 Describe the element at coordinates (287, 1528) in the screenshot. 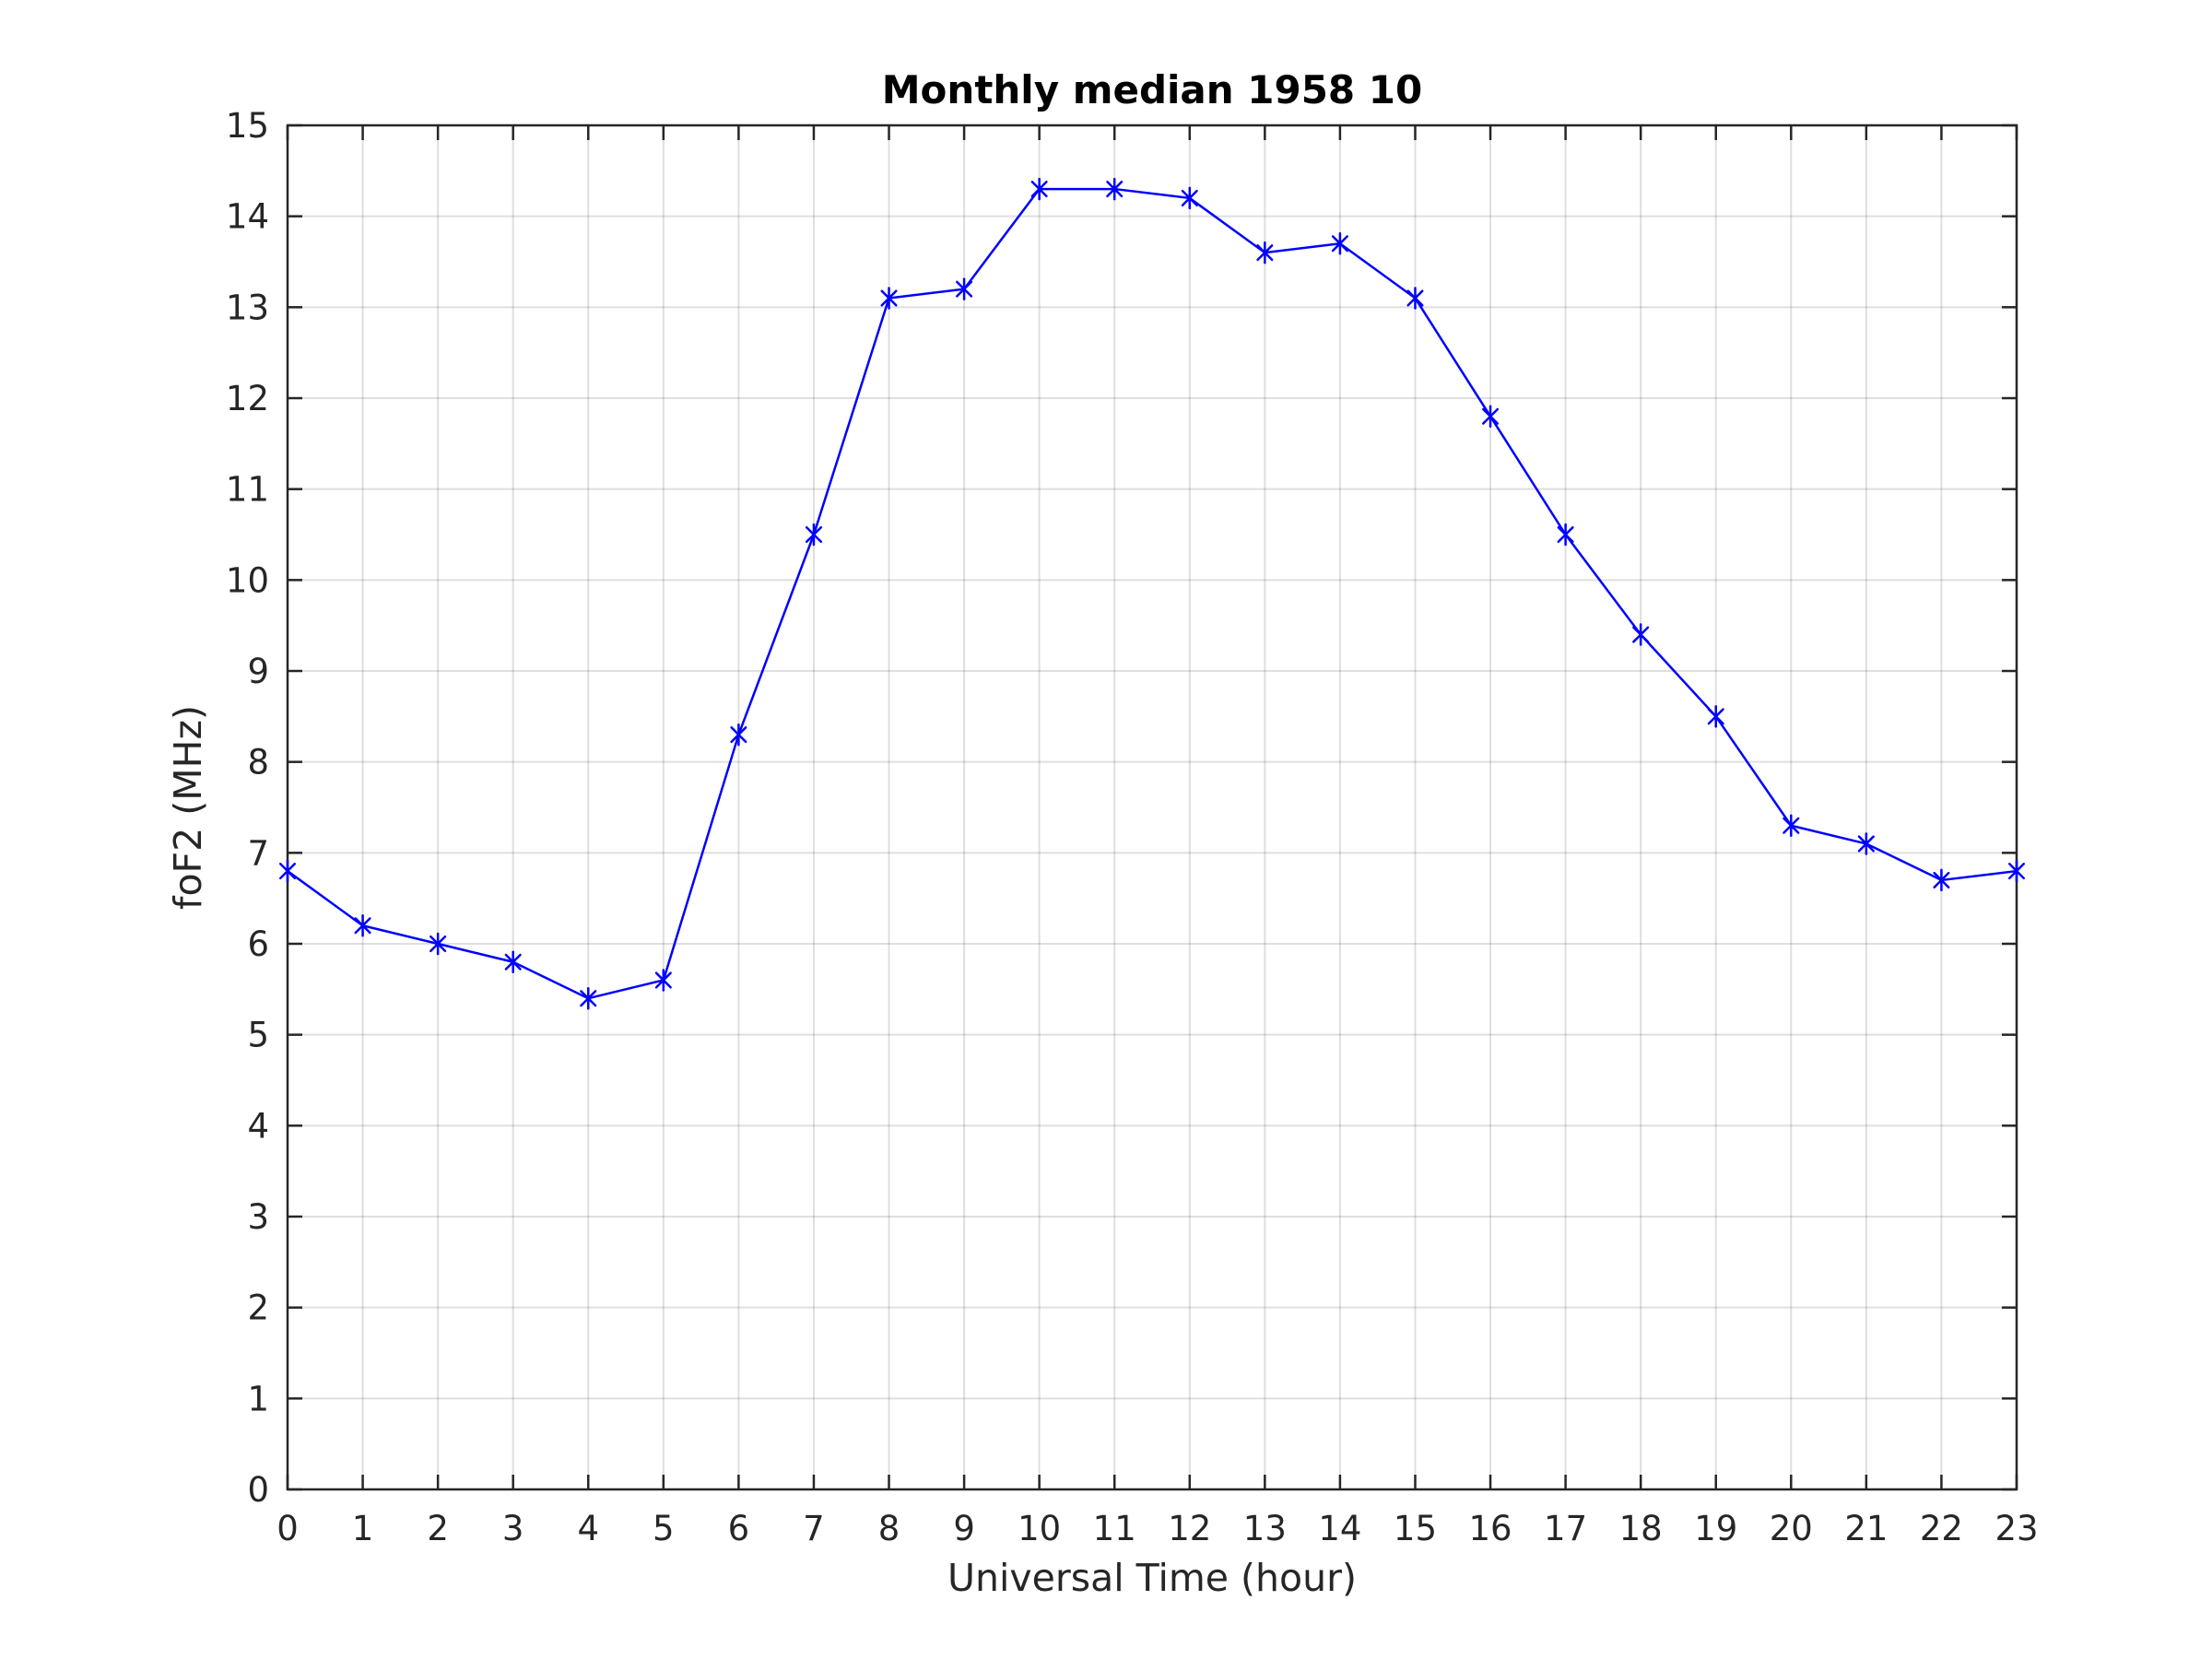

I see `x-tick-label: 0` at that location.